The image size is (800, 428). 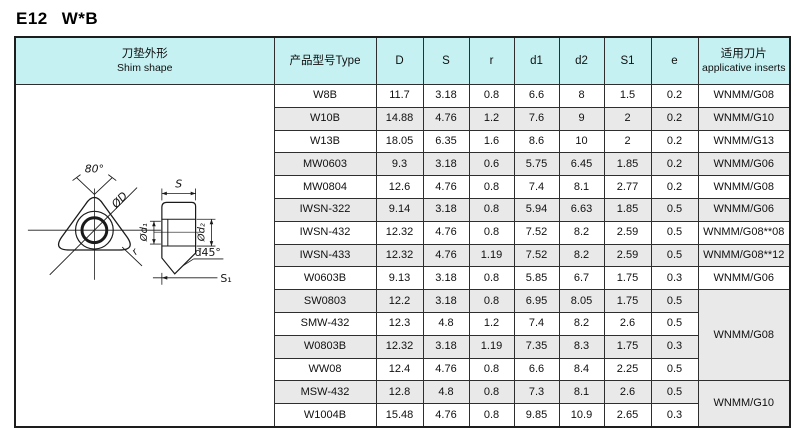 What do you see at coordinates (179, 184) in the screenshot?
I see `thickness-label: S` at bounding box center [179, 184].